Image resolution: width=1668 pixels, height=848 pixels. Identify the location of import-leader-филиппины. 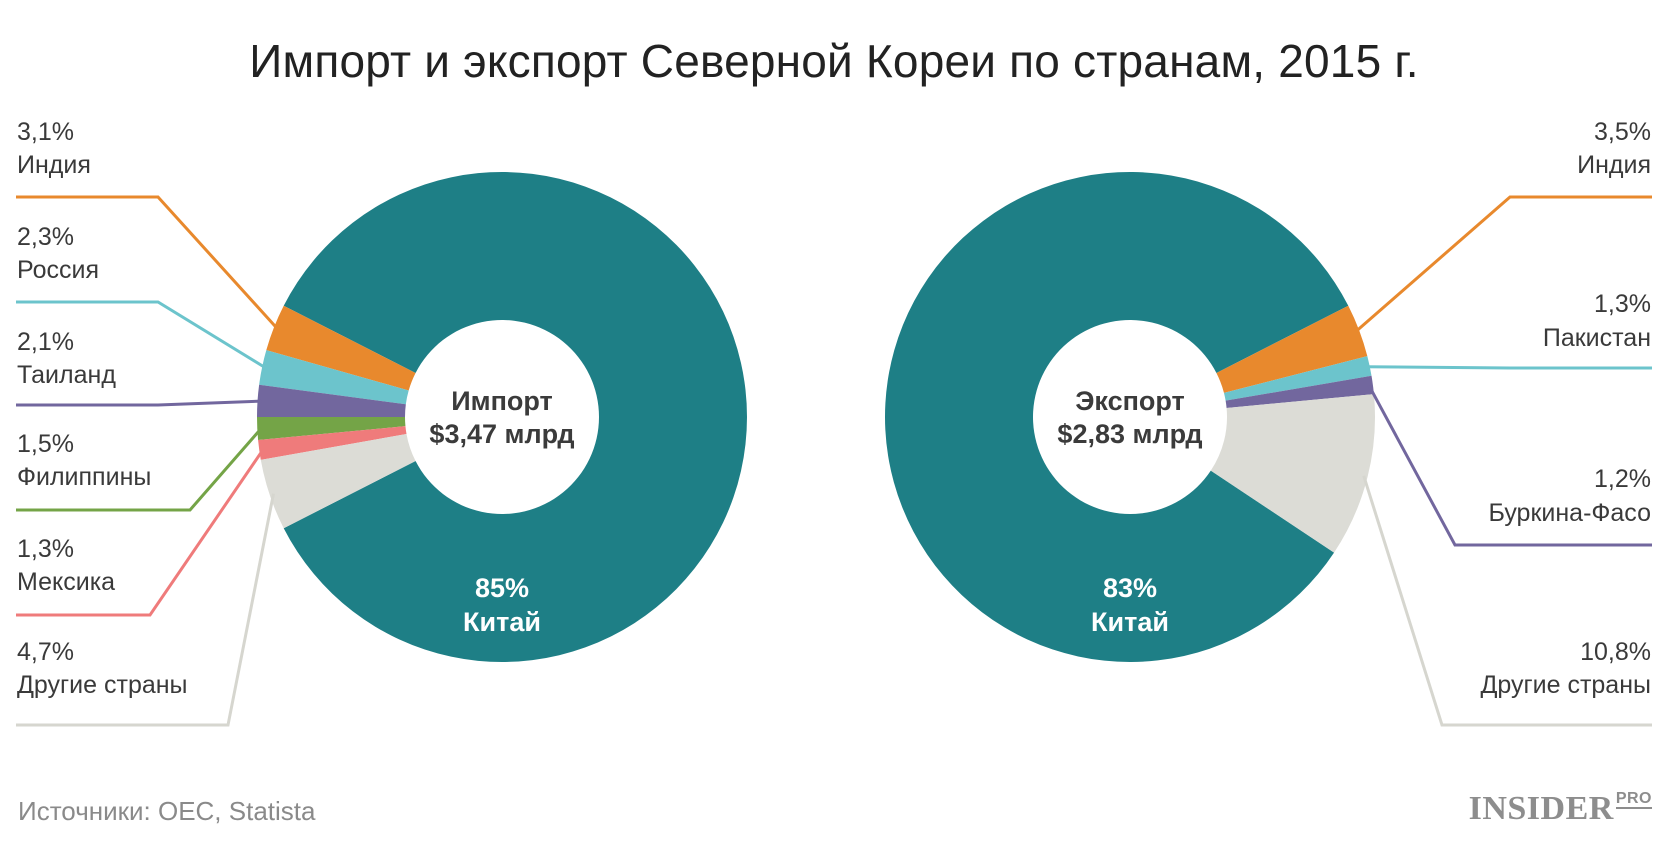
(139, 469).